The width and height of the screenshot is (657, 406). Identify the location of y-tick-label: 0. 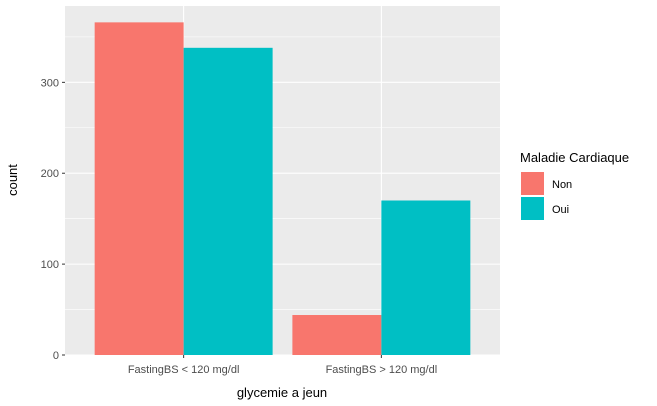
(56, 356).